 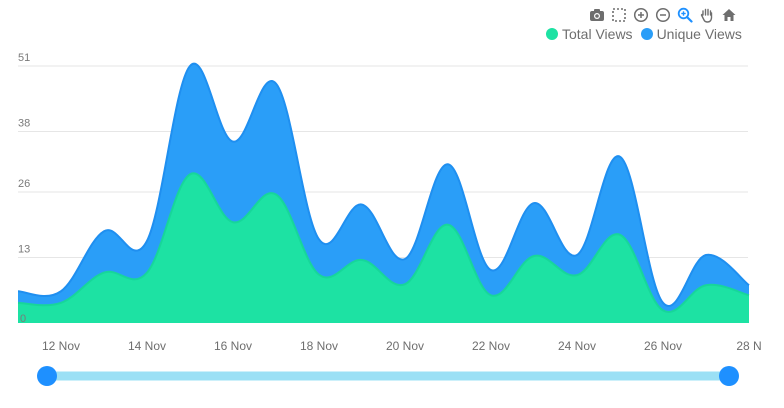 I want to click on reset-zoom-button, so click(x=729, y=15).